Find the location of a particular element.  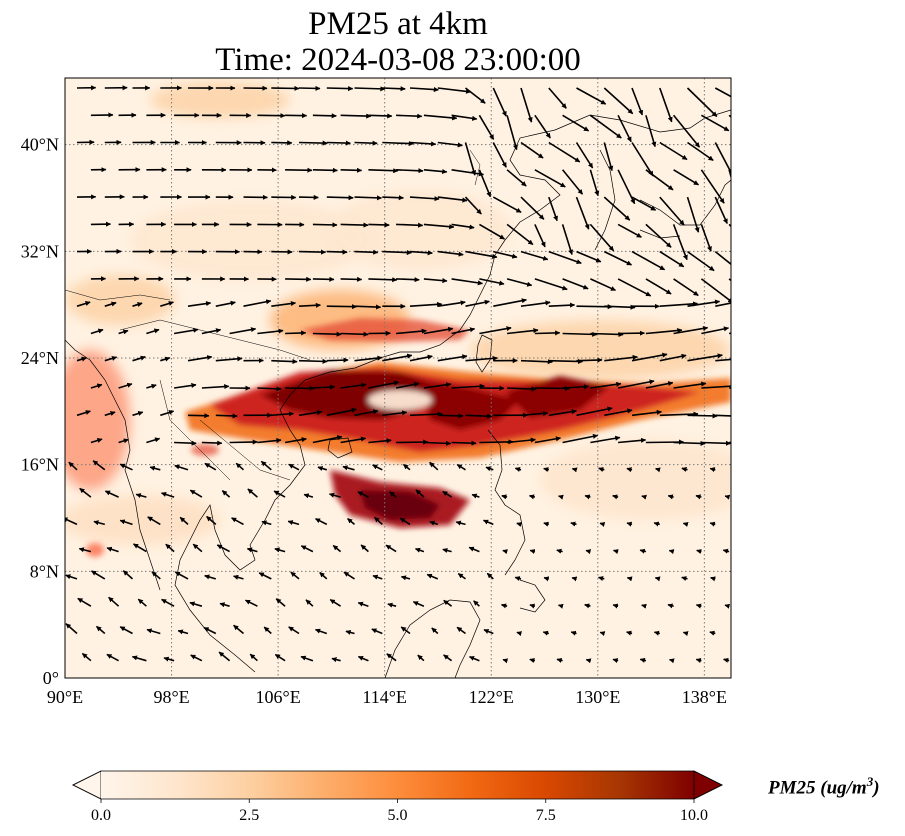

colorbar-over-arrow is located at coordinates (708, 785).